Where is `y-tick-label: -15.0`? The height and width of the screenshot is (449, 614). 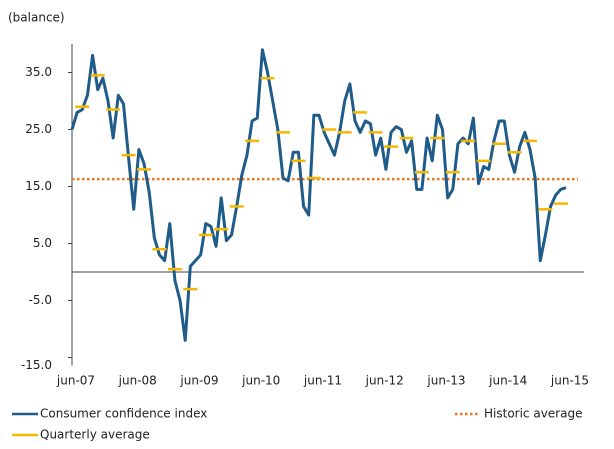
y-tick-label: -15.0 is located at coordinates (36, 365).